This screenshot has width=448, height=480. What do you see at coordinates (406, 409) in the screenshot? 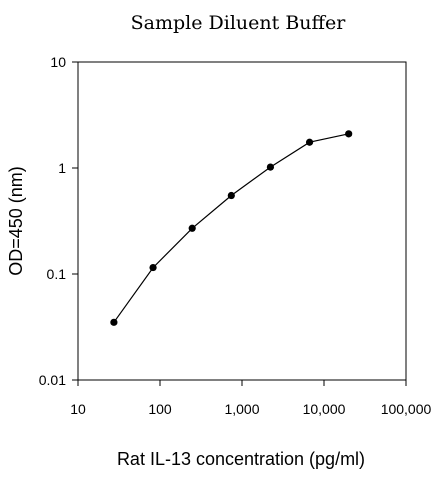
I see `x-tick-label: 100,000` at bounding box center [406, 409].